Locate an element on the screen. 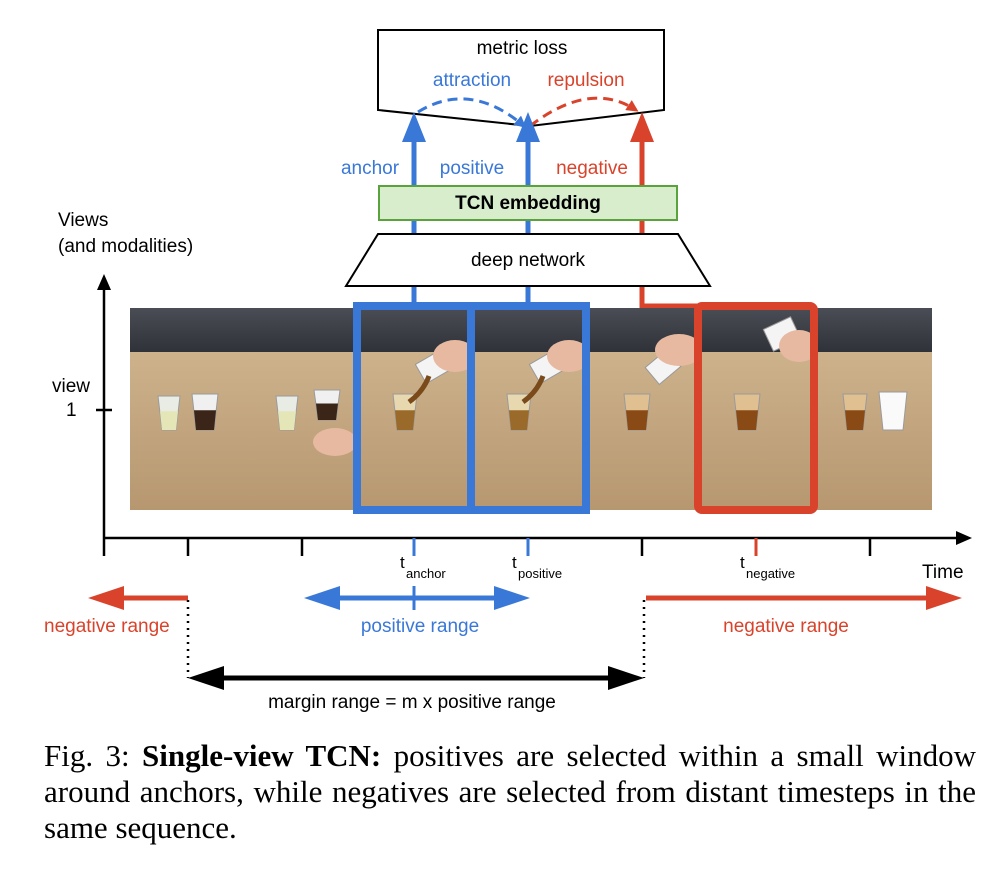 The width and height of the screenshot is (1000, 874). caption-prefix: Fig. 3: is located at coordinates (87, 755).